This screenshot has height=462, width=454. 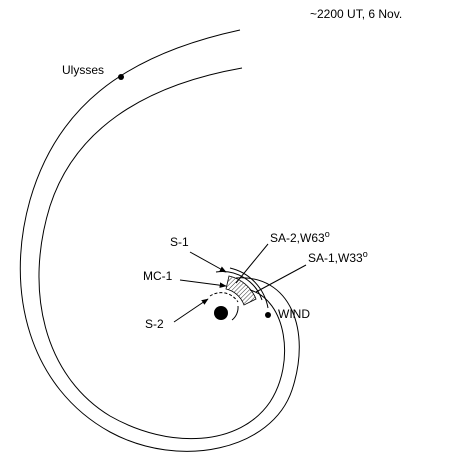 What do you see at coordinates (241, 290) in the screenshot?
I see `hatched-region` at bounding box center [241, 290].